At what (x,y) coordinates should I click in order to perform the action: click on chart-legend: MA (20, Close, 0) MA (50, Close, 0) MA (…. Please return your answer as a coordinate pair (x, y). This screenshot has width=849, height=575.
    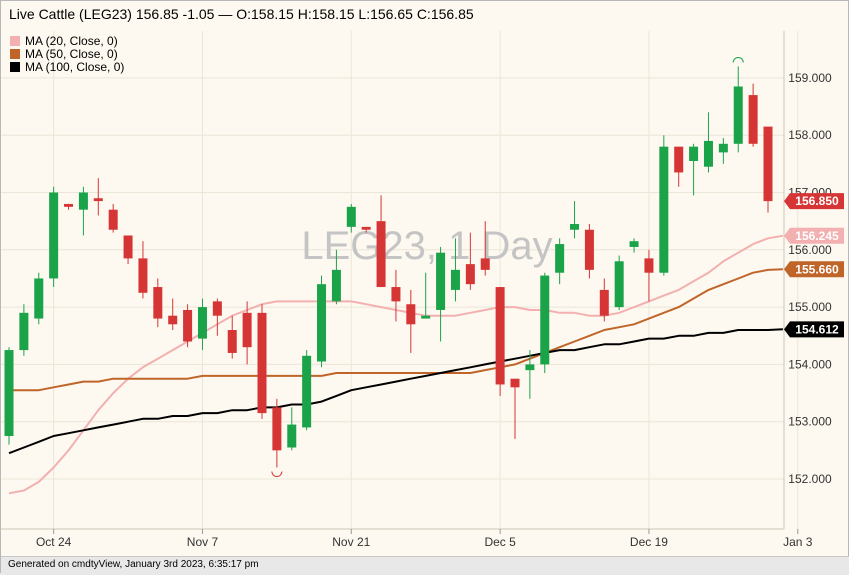
    Looking at the image, I should click on (67, 54).